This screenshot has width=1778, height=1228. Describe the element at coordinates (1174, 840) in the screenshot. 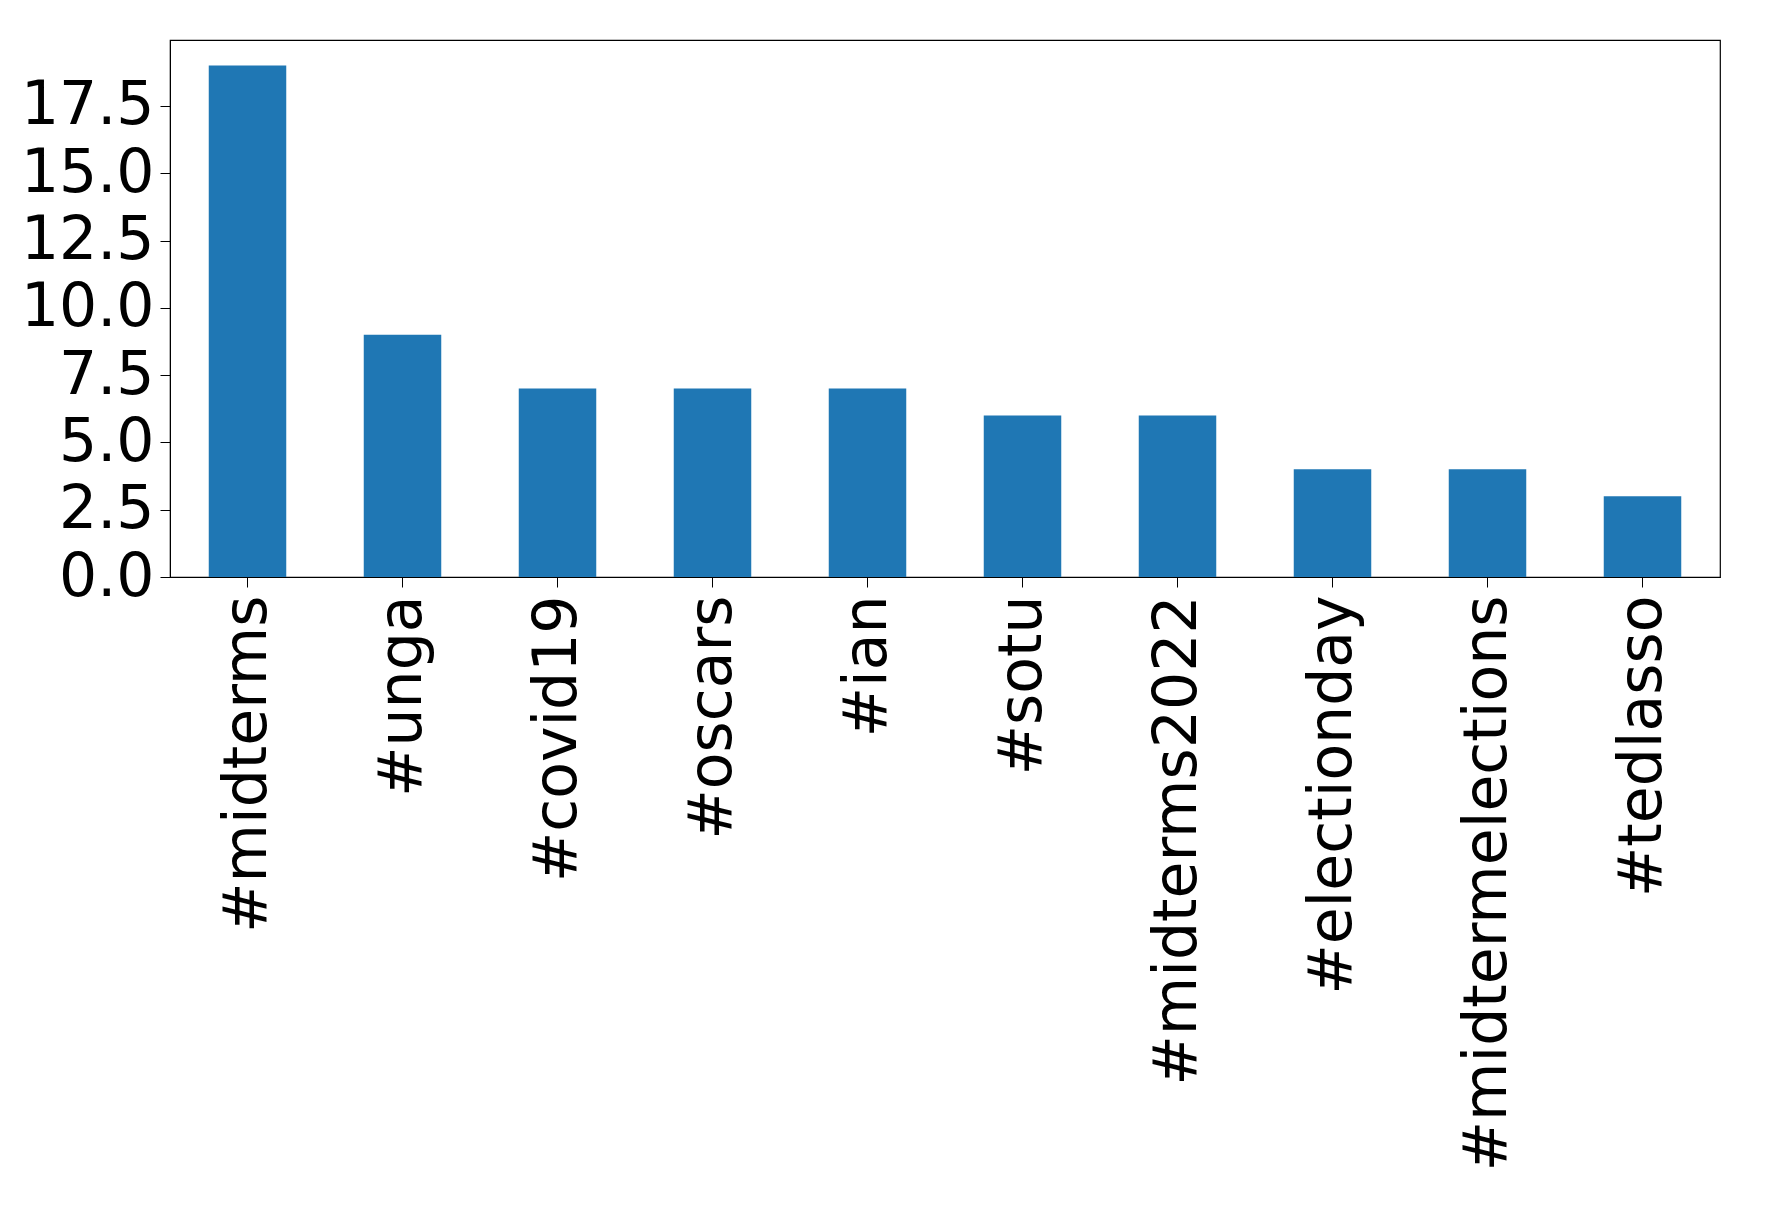

I see `x-tick-label: #midterms2022` at that location.